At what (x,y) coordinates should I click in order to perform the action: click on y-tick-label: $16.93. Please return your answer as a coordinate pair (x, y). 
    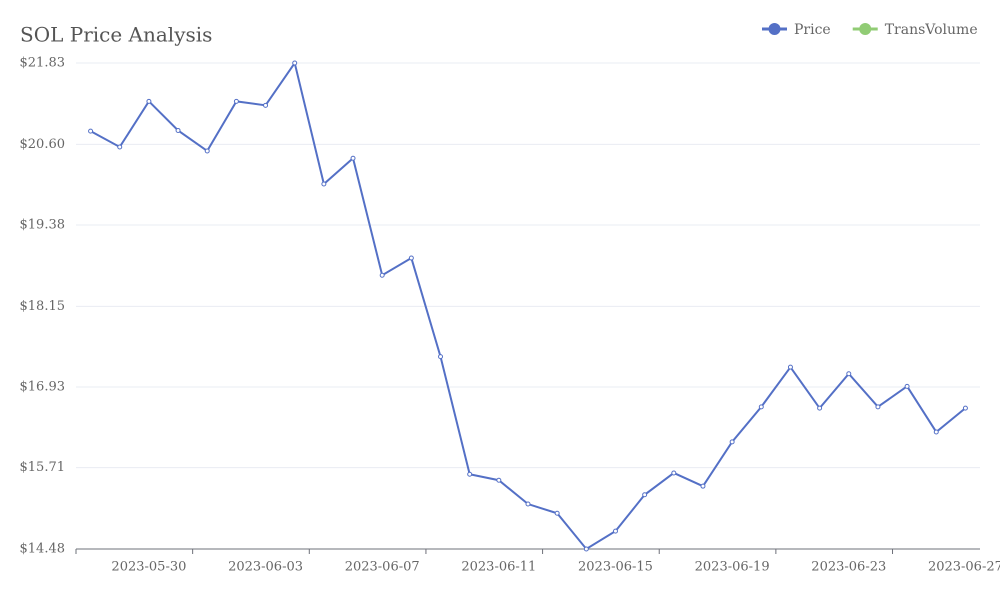
    Looking at the image, I should click on (43, 387).